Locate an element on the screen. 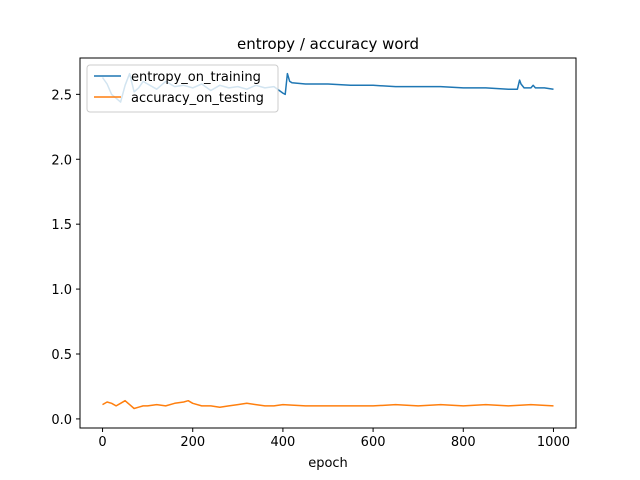 This screenshot has height=480, width=640. legend-label-accuracy-on-testing: accuracy_on_testing is located at coordinates (197, 98).